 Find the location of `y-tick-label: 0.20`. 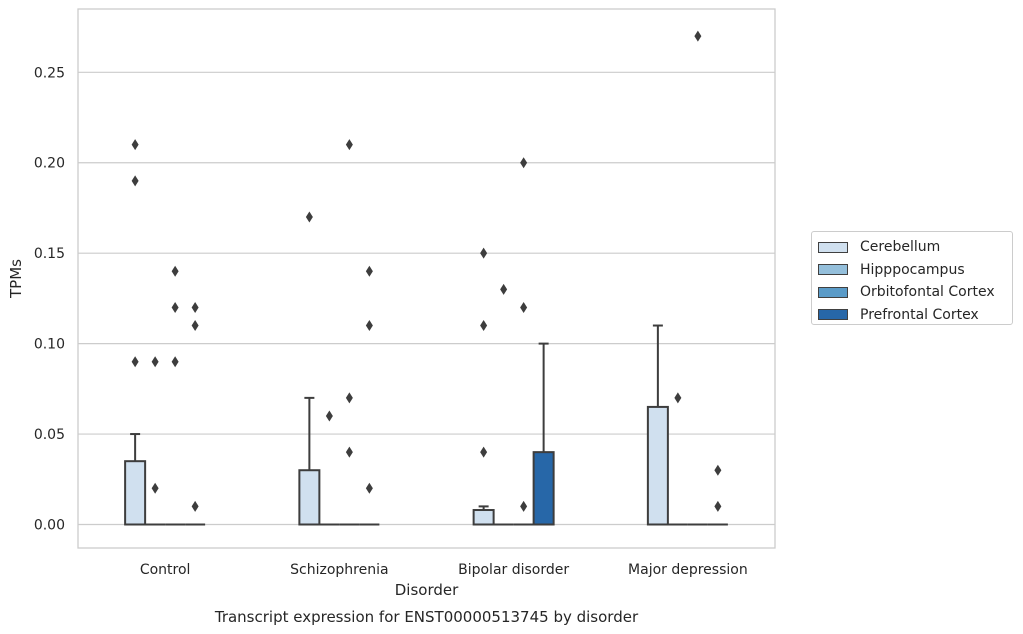

y-tick-label: 0.20 is located at coordinates (49, 164).